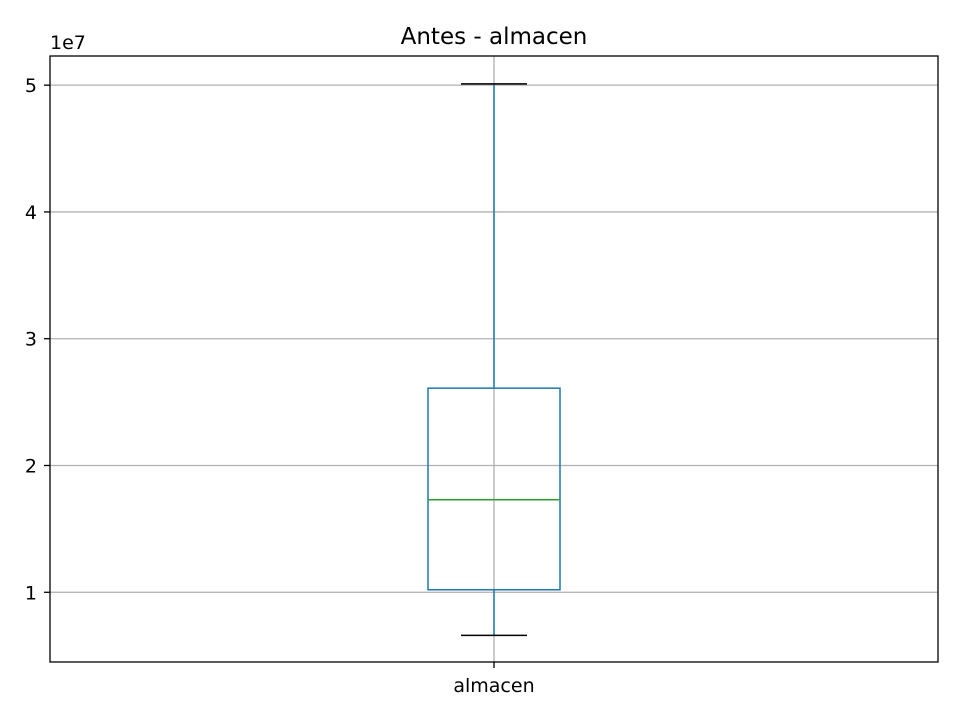 This screenshot has width=960, height=720. Describe the element at coordinates (31, 593) in the screenshot. I see `y-tick-label: 1` at that location.